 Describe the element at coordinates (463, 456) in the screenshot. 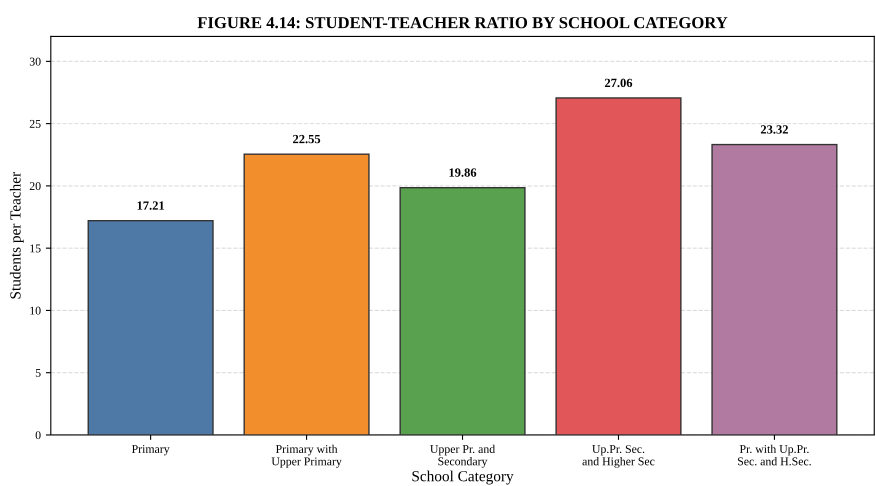

I see `x-tick-label: Upper Pr. and Secondary` at that location.